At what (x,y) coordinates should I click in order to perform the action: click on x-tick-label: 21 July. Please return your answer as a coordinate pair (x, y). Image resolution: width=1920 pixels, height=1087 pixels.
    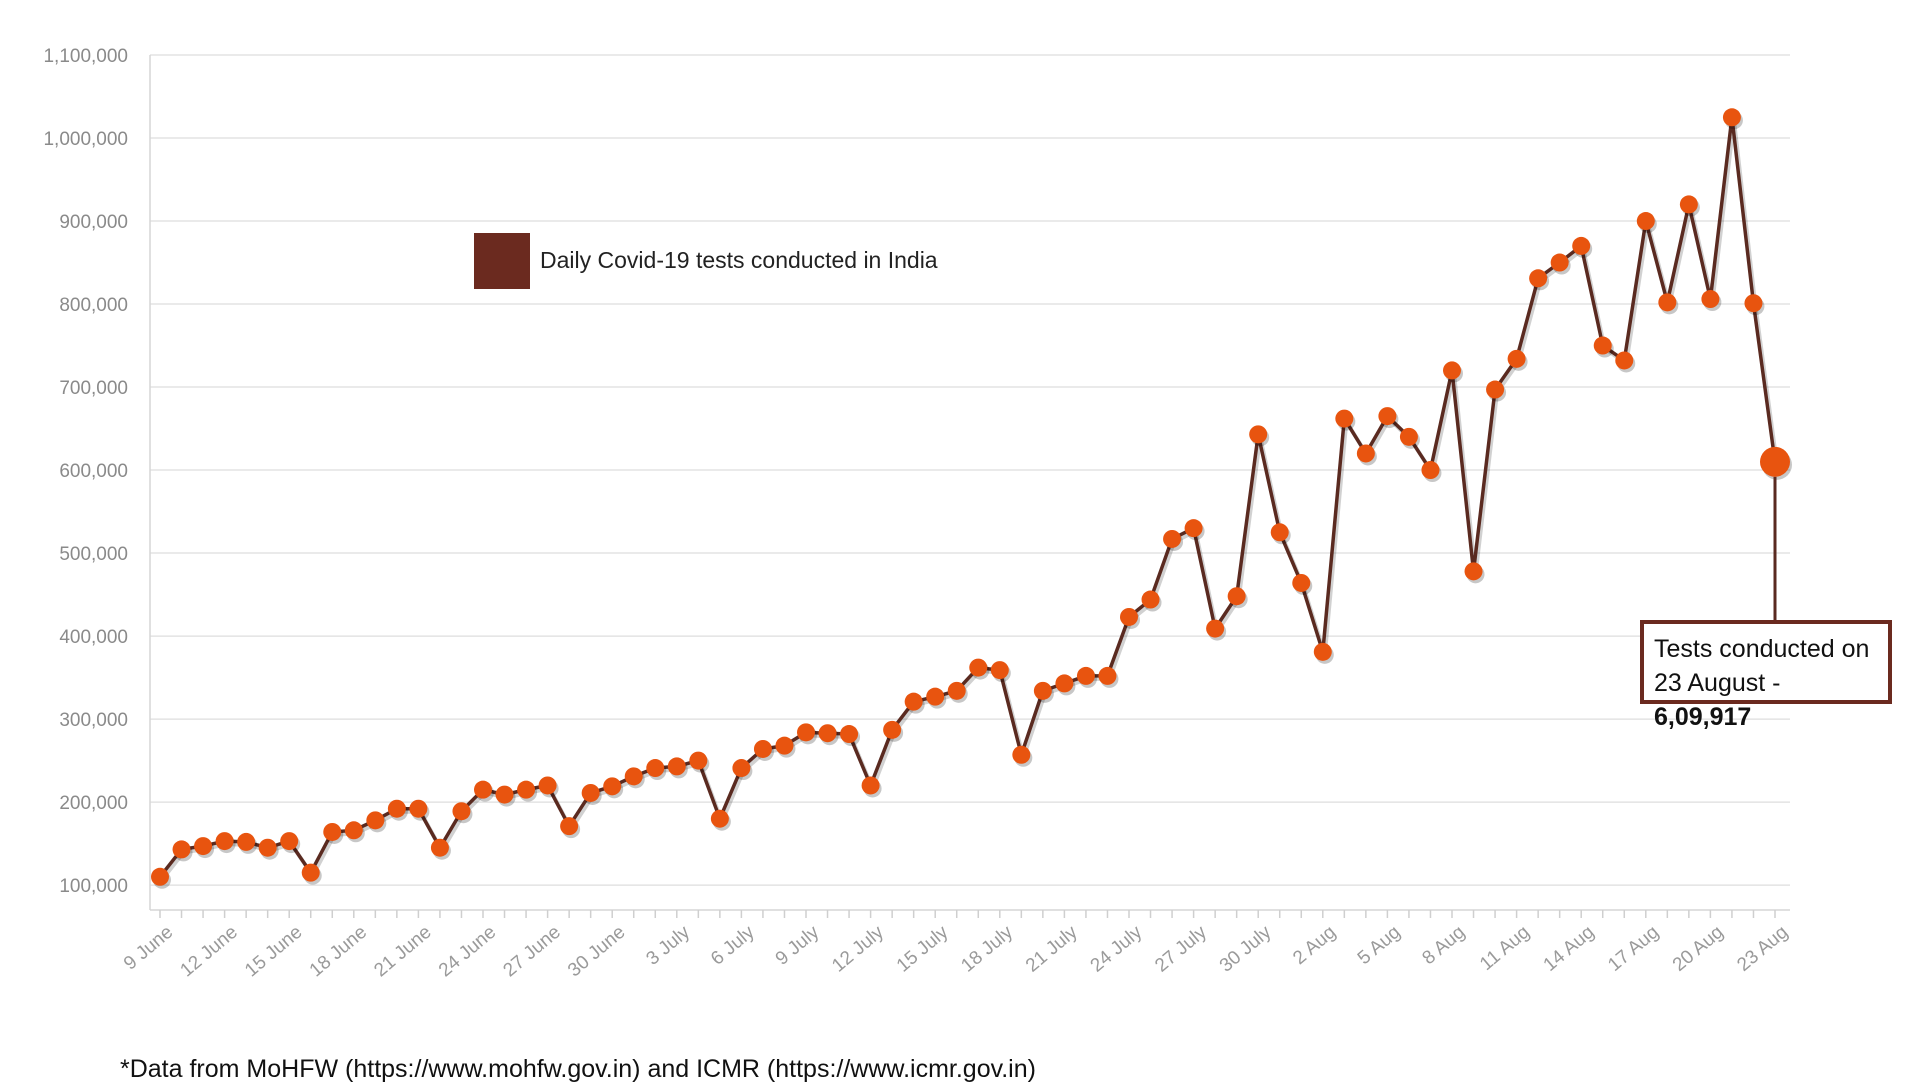
    Looking at the image, I should click on (1052, 948).